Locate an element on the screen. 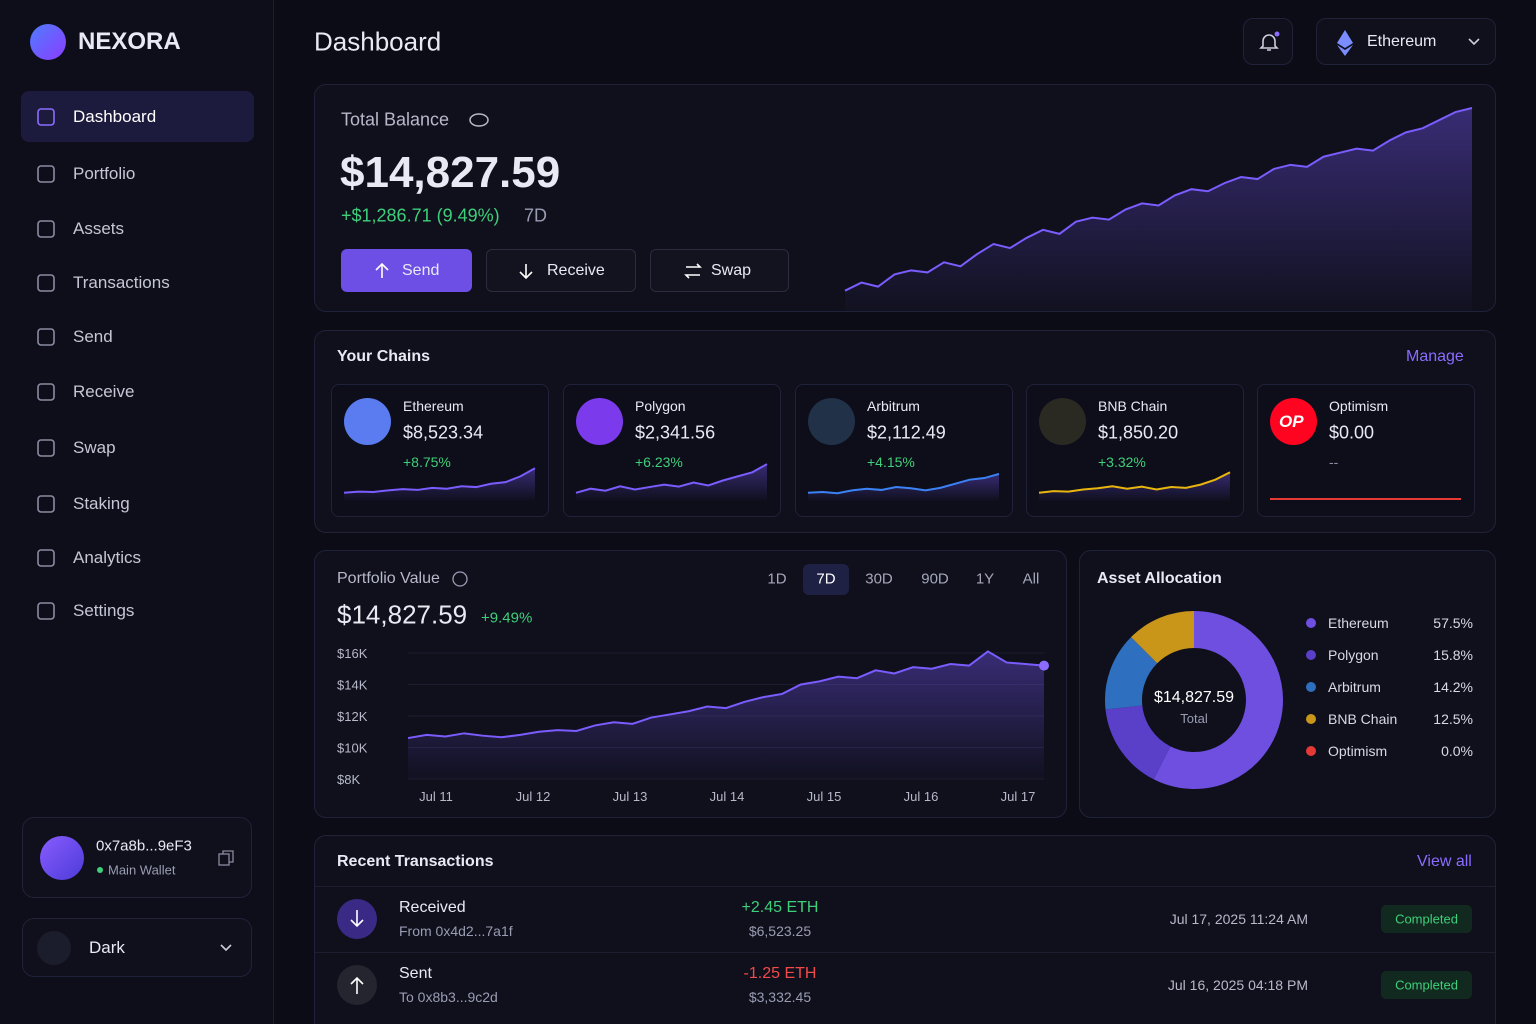  chain-name: Arbitrum is located at coordinates (893, 406).